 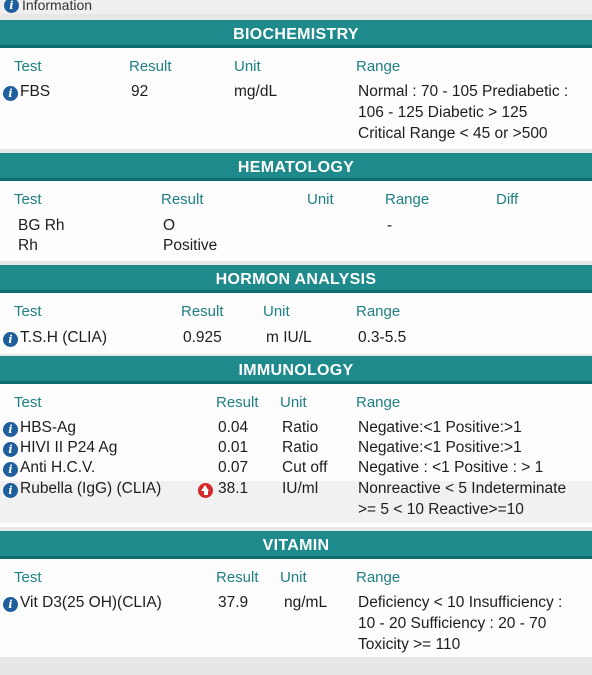 I want to click on test-result: Positive, so click(x=190, y=245).